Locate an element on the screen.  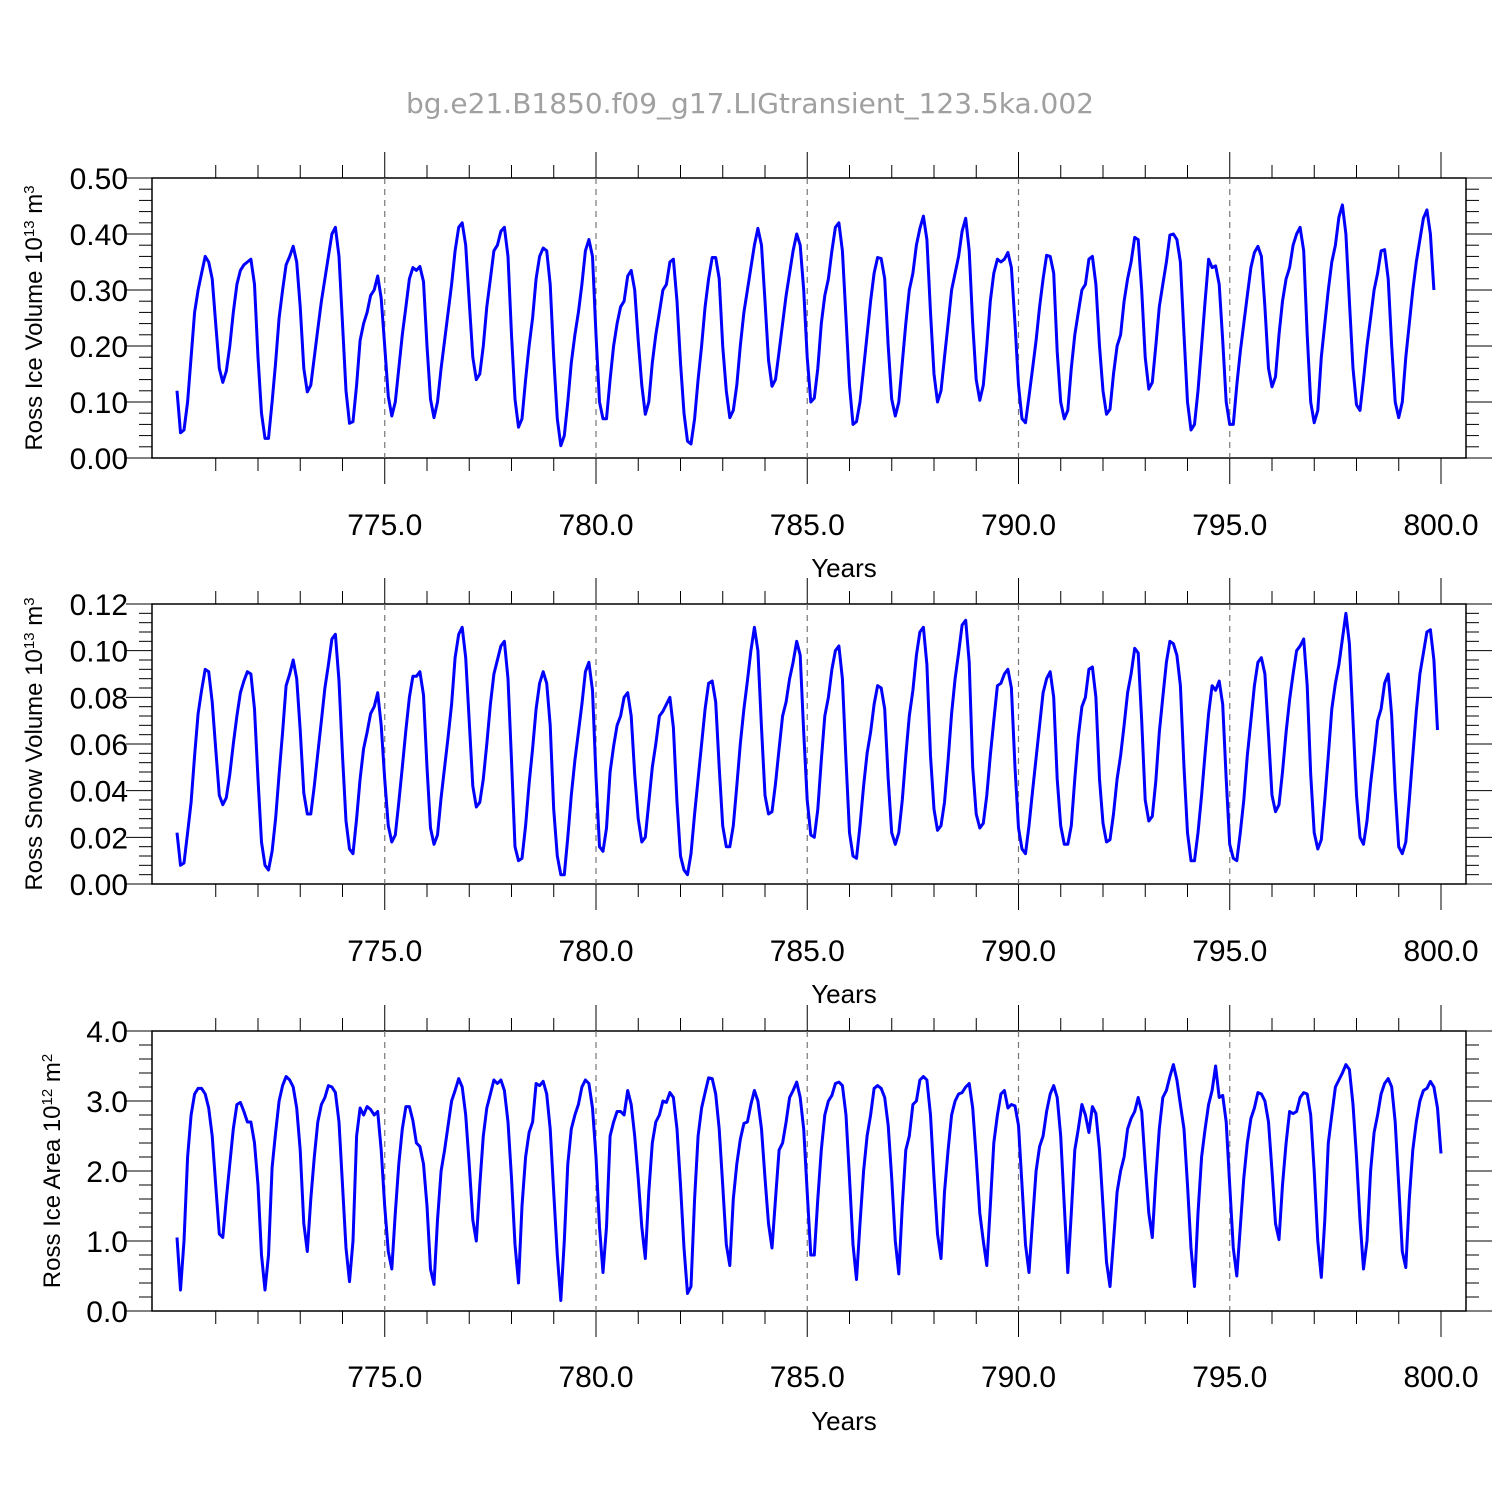
y-tick-label: 1.0 is located at coordinates (107, 1242).